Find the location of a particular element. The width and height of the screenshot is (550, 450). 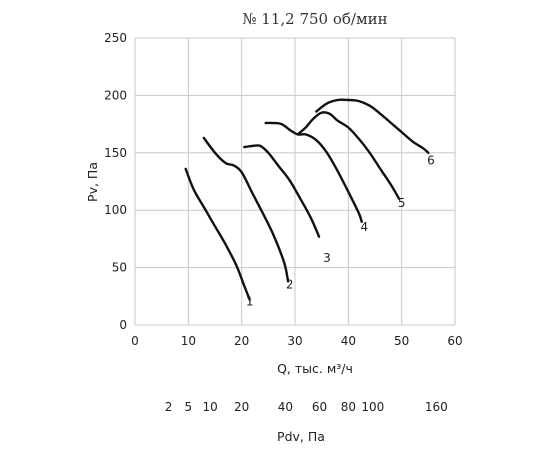

secondary-tick-label-2: 10 is located at coordinates (210, 407).